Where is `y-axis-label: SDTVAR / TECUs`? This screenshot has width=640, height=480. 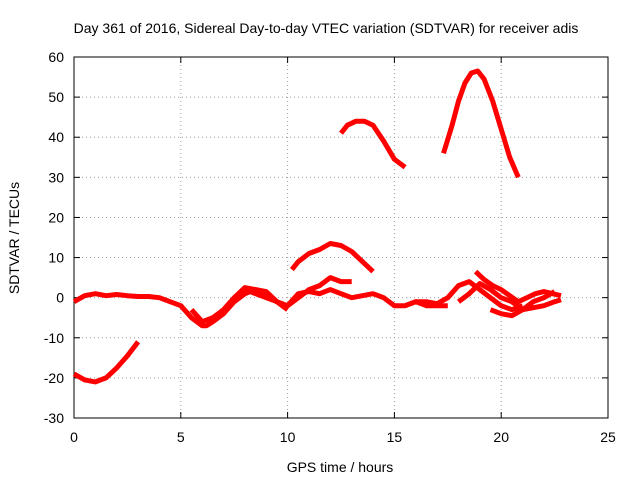
y-axis-label: SDTVAR / TECUs is located at coordinates (14, 238).